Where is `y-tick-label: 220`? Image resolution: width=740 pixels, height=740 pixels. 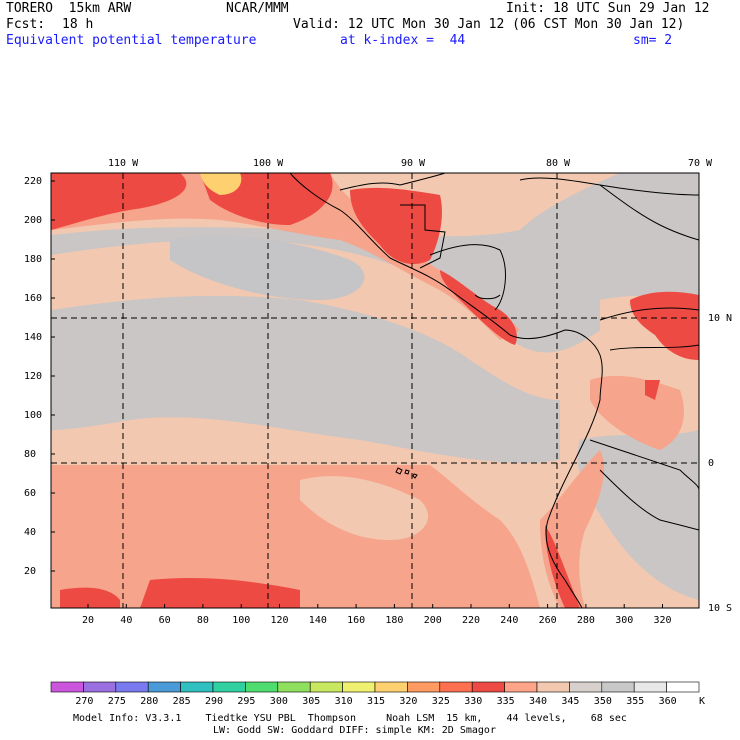
y-tick-label: 220 is located at coordinates (33, 181).